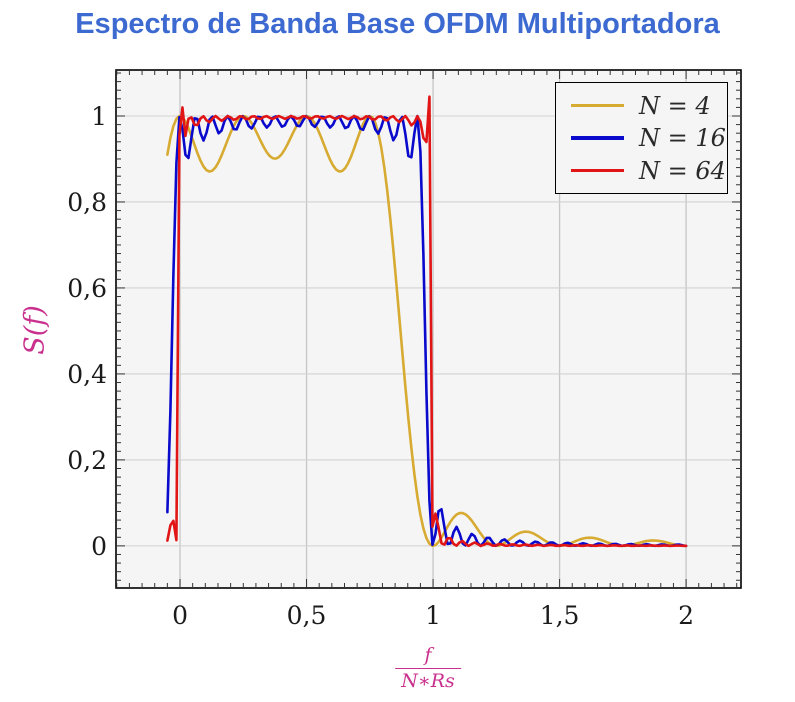  What do you see at coordinates (682, 170) in the screenshot?
I see `legend-label-n64: N = 64` at bounding box center [682, 170].